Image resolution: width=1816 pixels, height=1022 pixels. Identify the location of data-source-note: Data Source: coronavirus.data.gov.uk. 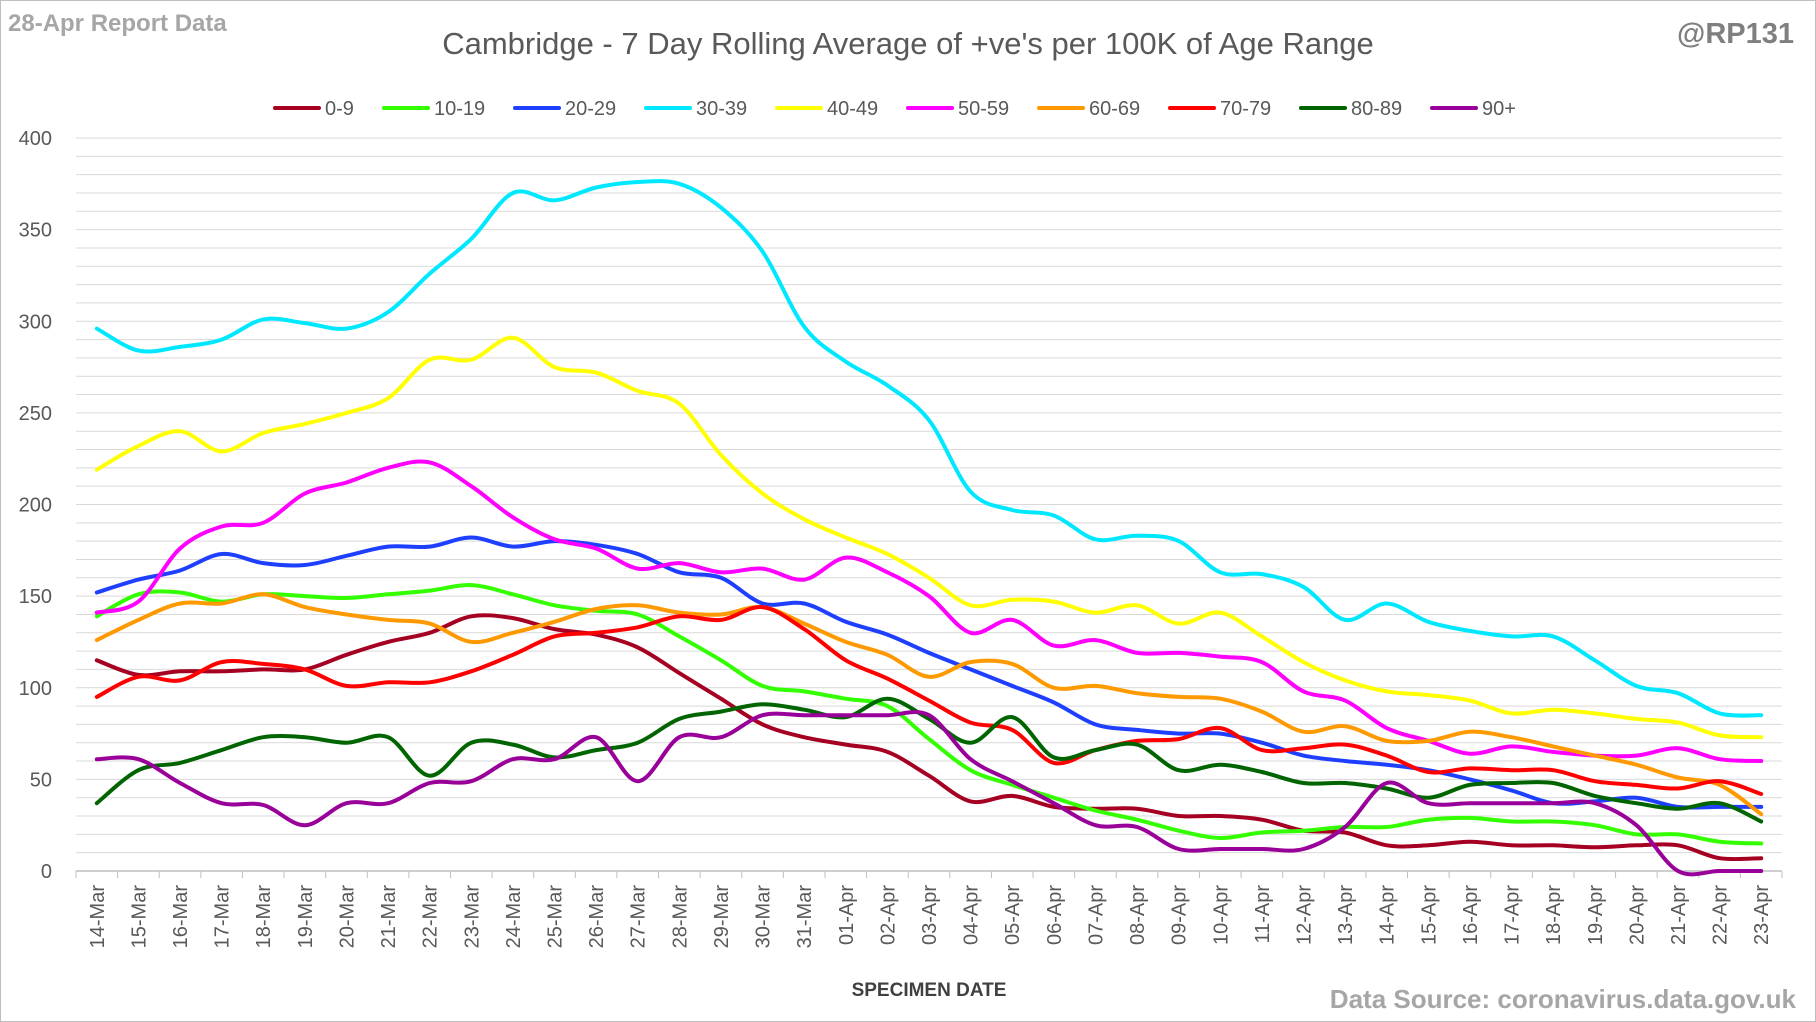
(1562, 999).